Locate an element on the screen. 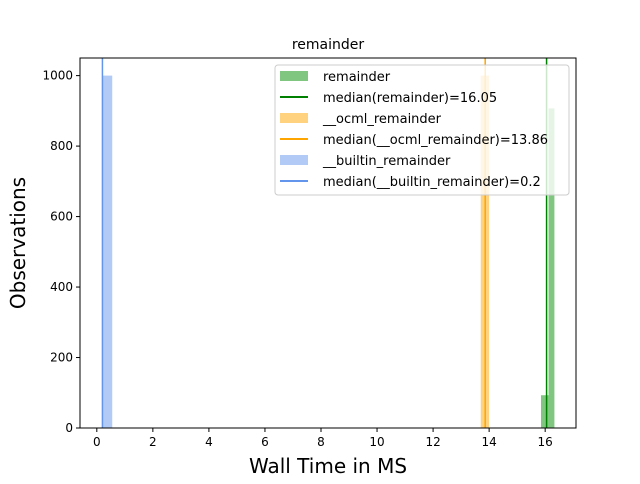 The height and width of the screenshot is (484, 640). x-tick-label: 0 is located at coordinates (97, 442).